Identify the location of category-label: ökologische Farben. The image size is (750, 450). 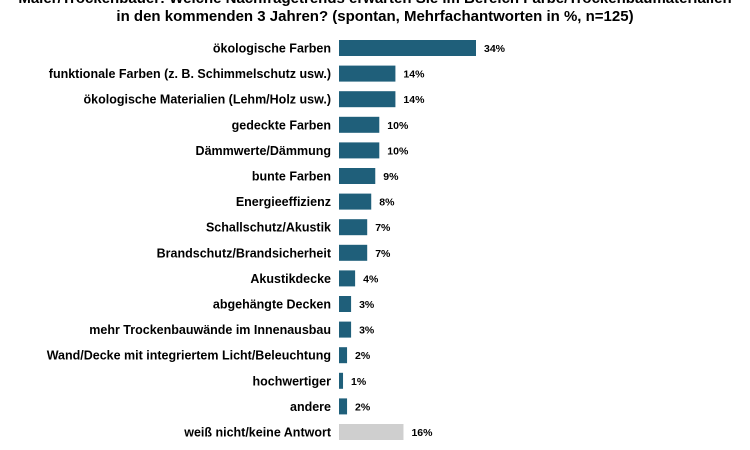
(272, 49).